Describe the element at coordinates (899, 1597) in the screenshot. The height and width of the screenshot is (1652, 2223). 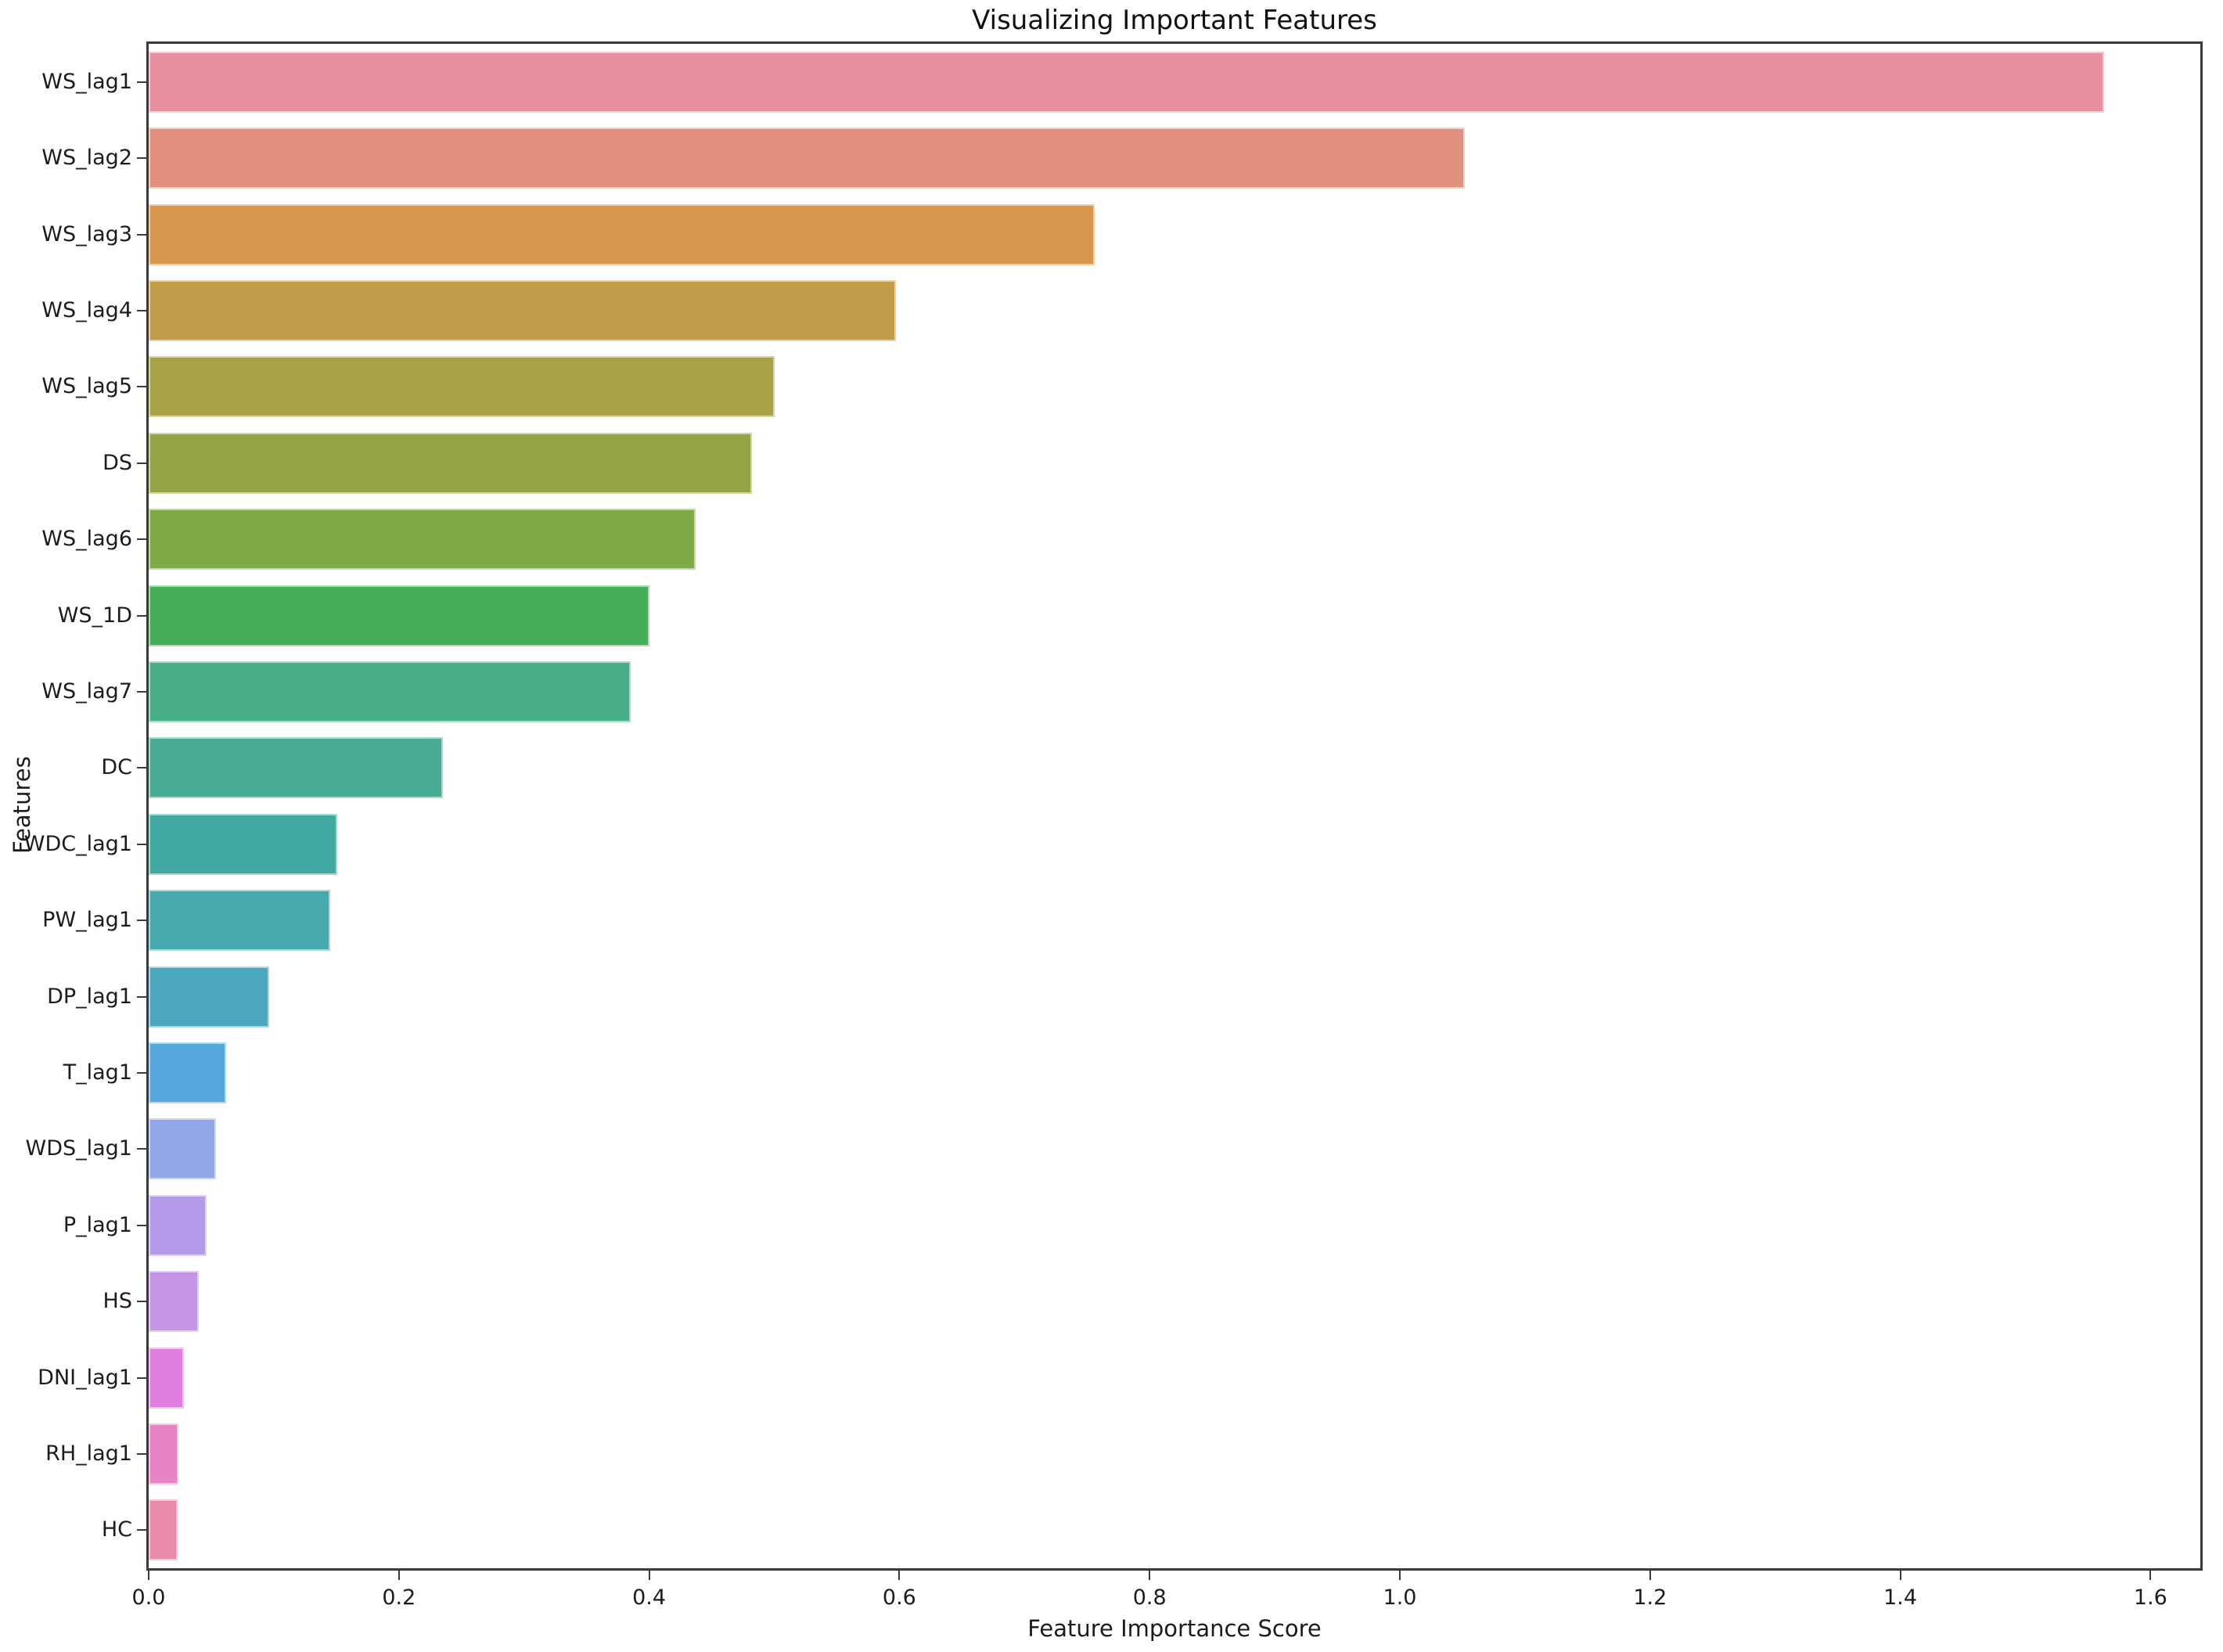
I see `x-tick-label-0.6: 0.6` at that location.